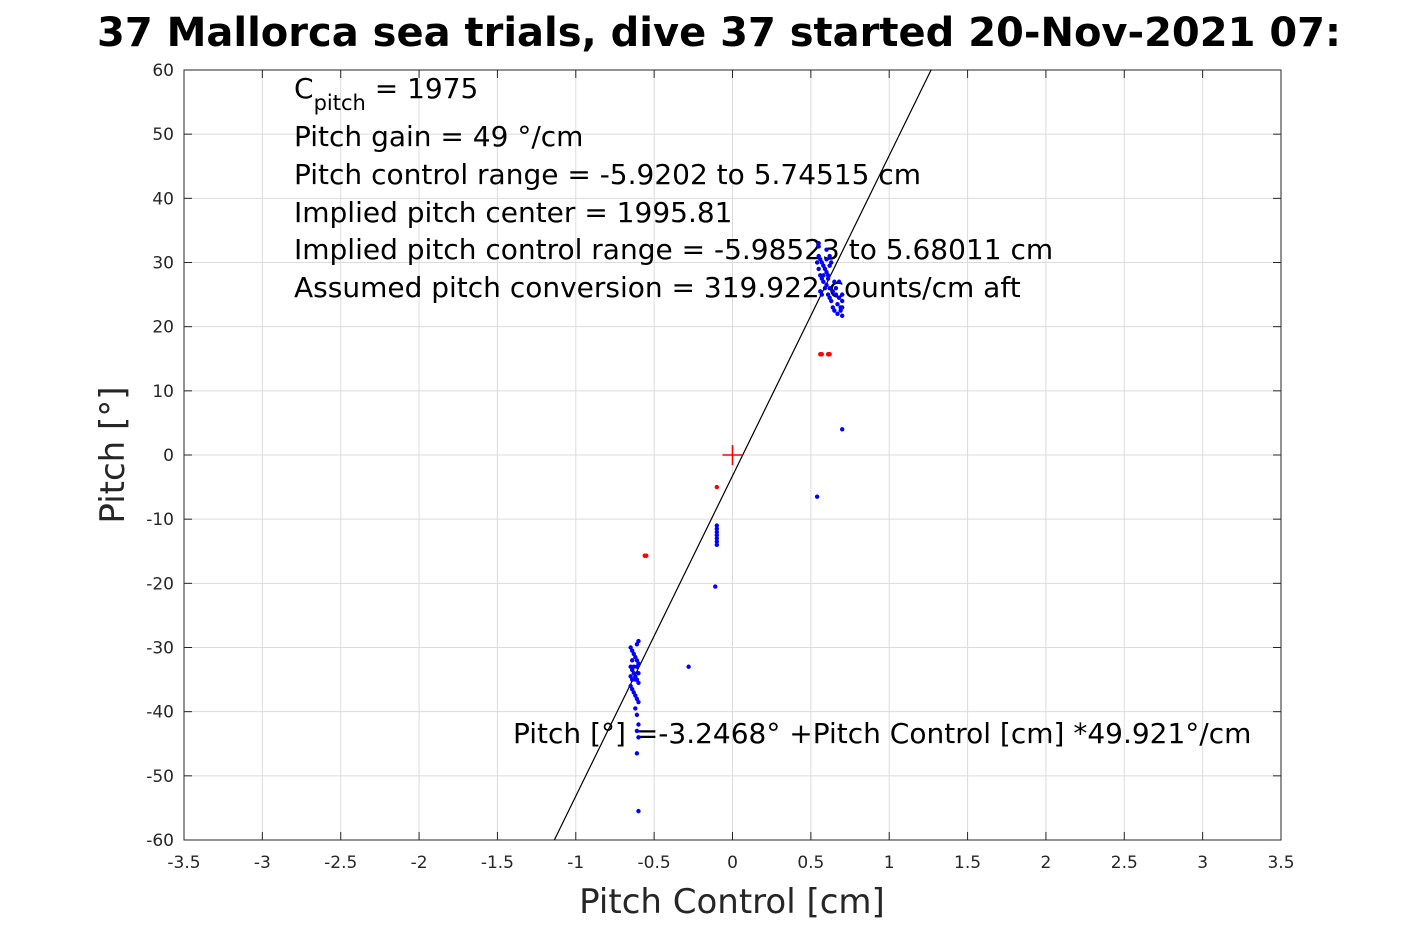  What do you see at coordinates (163, 328) in the screenshot?
I see `y-tick-label: 20` at bounding box center [163, 328].